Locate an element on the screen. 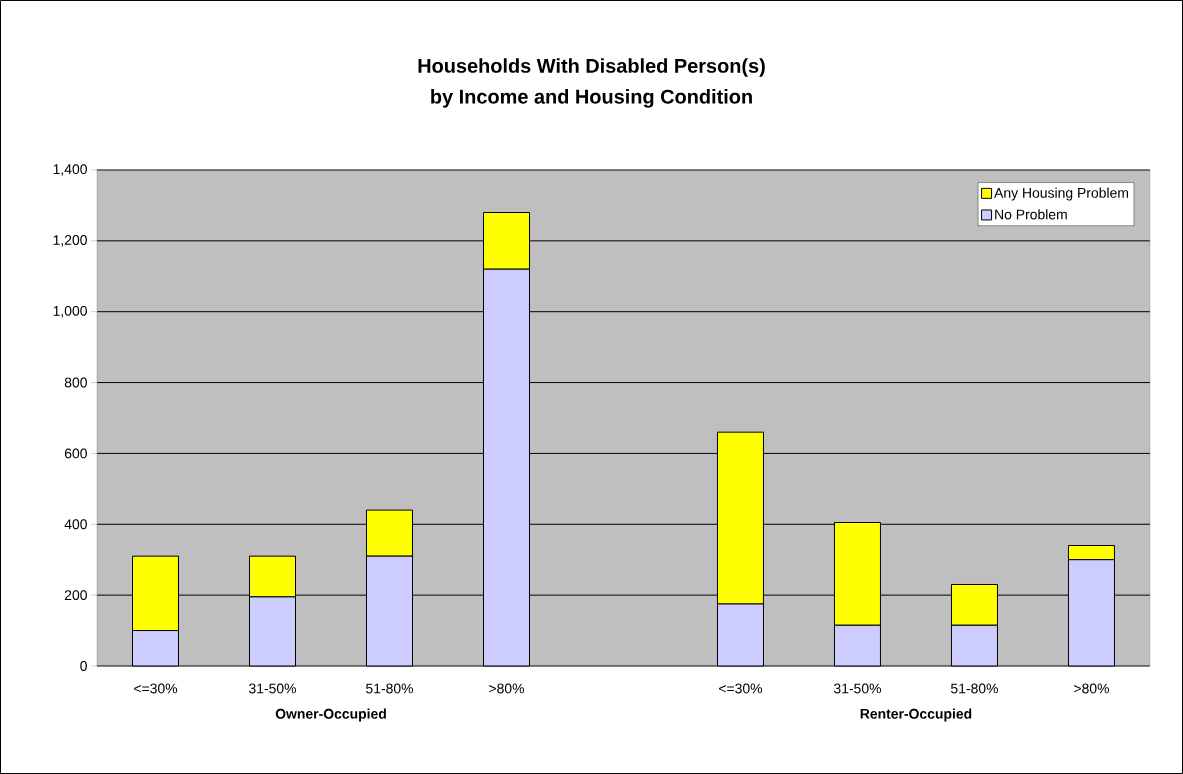 The width and height of the screenshot is (1183, 774). y-tick-label: 400 is located at coordinates (75, 524).